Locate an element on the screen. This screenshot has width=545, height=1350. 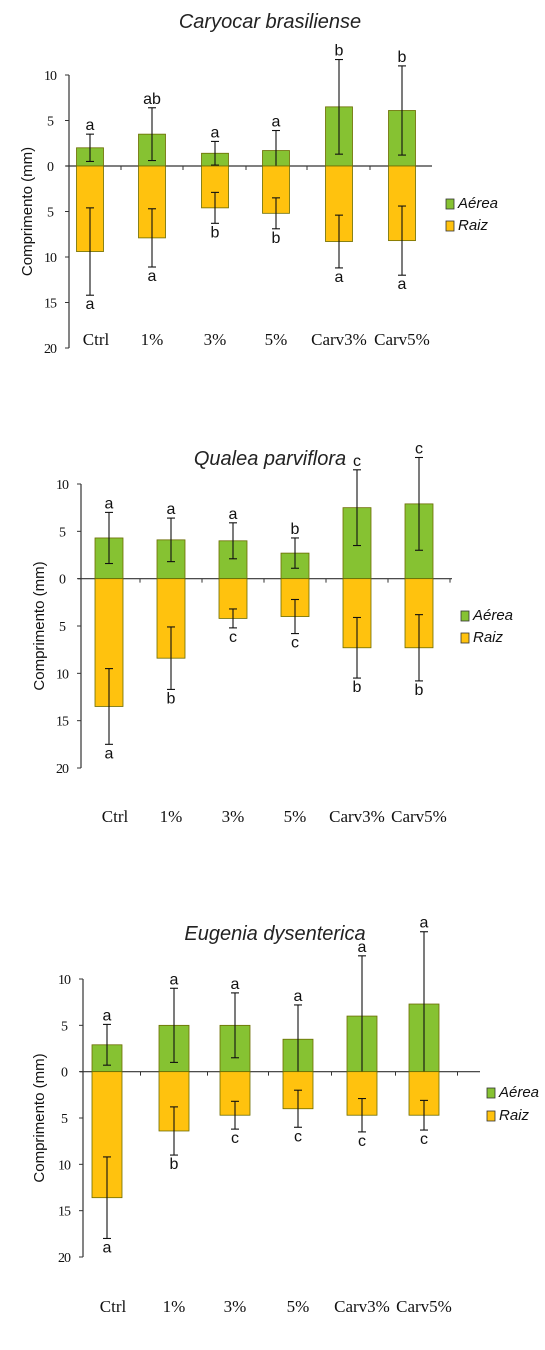
chart-title: Caryocar brasiliense is located at coordinates (270, 22).